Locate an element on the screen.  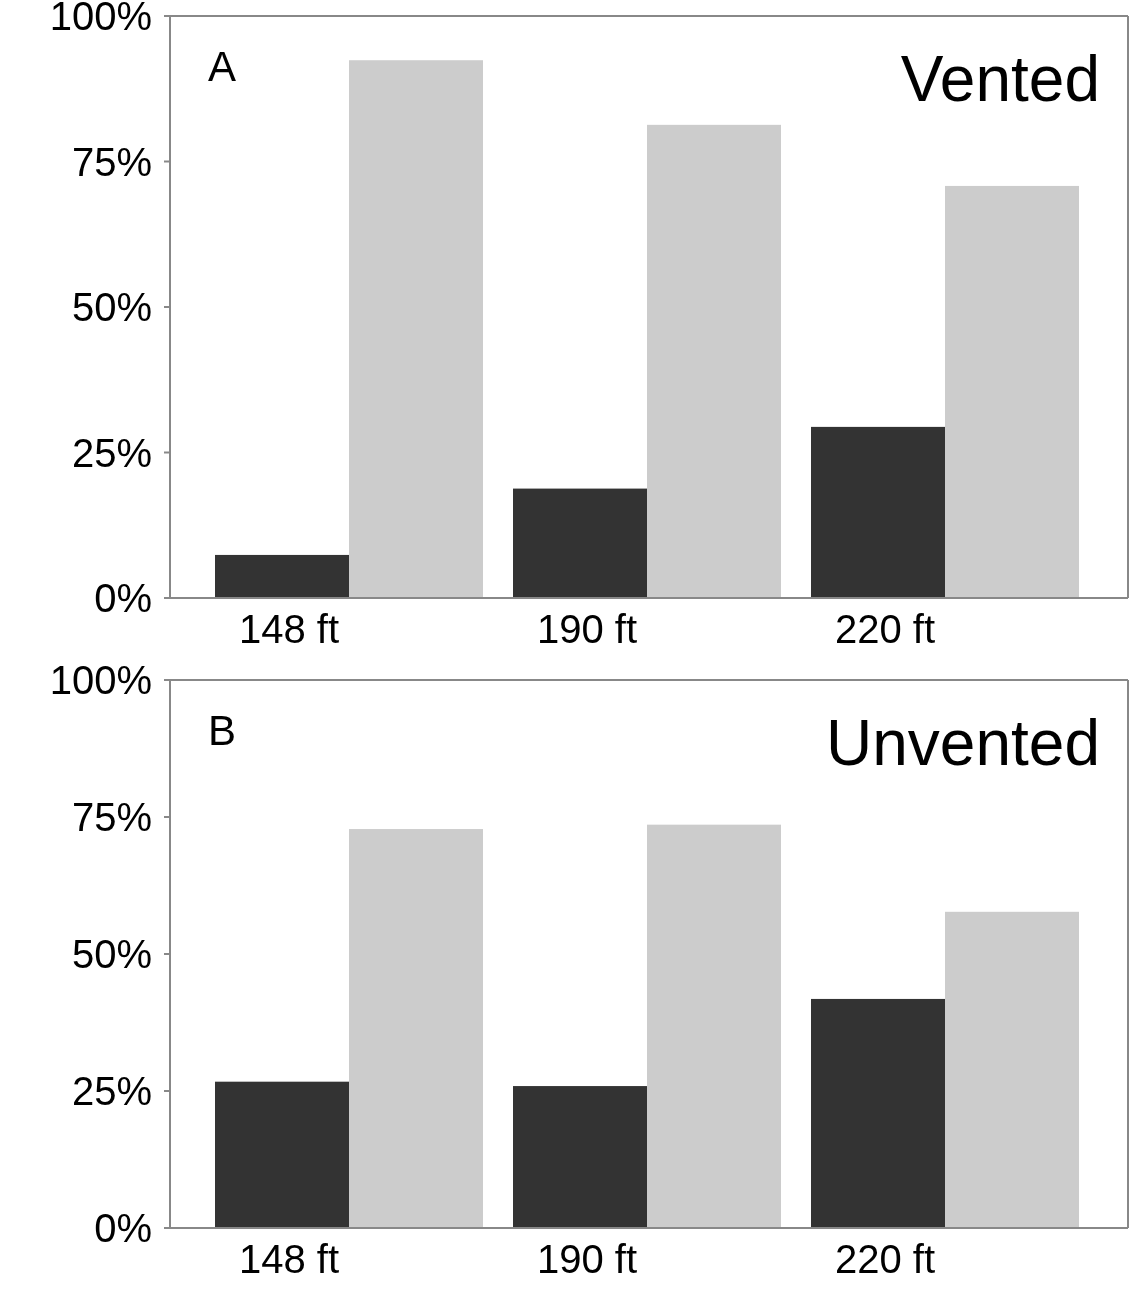
chart-title: Vented is located at coordinates (1000, 79).